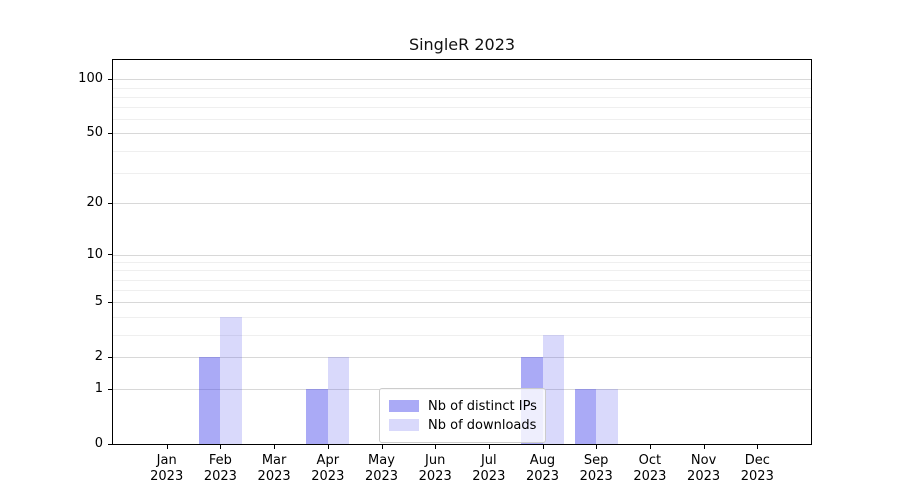 Image resolution: width=900 pixels, height=500 pixels. What do you see at coordinates (489, 468) in the screenshot?
I see `x-tick-label-jul: Jul 2023` at bounding box center [489, 468].